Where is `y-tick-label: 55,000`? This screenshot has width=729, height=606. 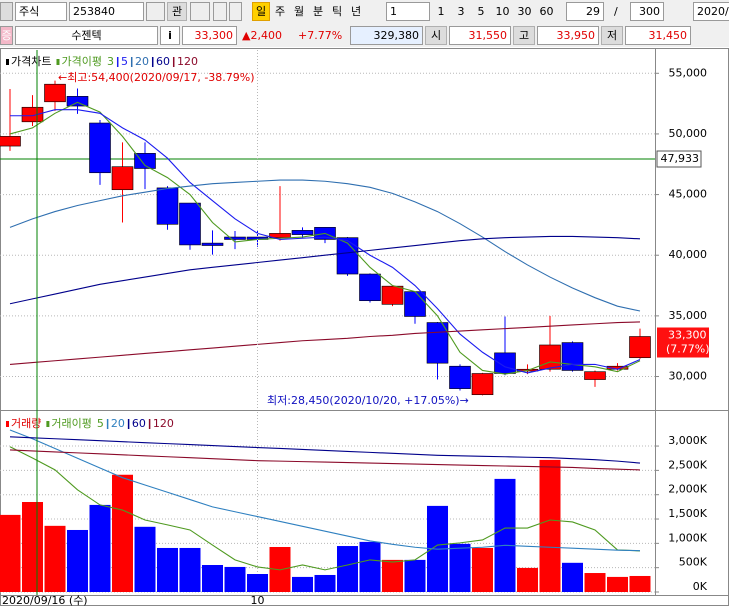
y-tick-label: 55,000 is located at coordinates (688, 72).